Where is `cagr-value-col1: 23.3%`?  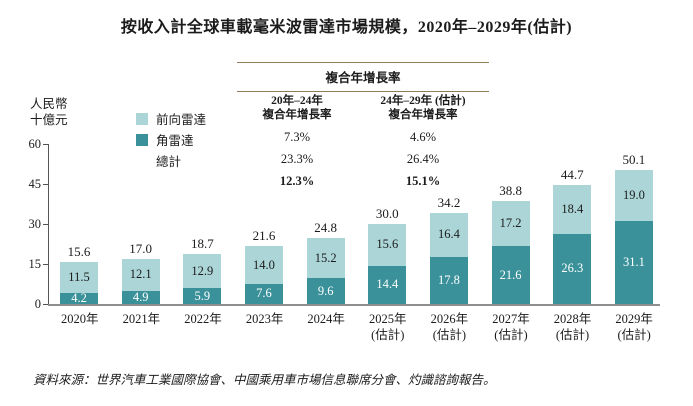
cagr-value-col1: 23.3% is located at coordinates (297, 158).